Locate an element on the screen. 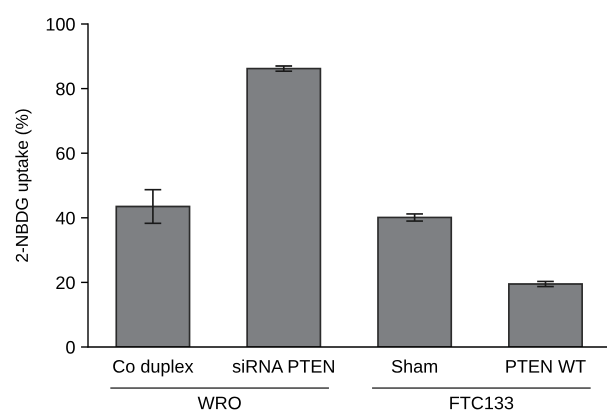  text: WRO is located at coordinates (219, 403).